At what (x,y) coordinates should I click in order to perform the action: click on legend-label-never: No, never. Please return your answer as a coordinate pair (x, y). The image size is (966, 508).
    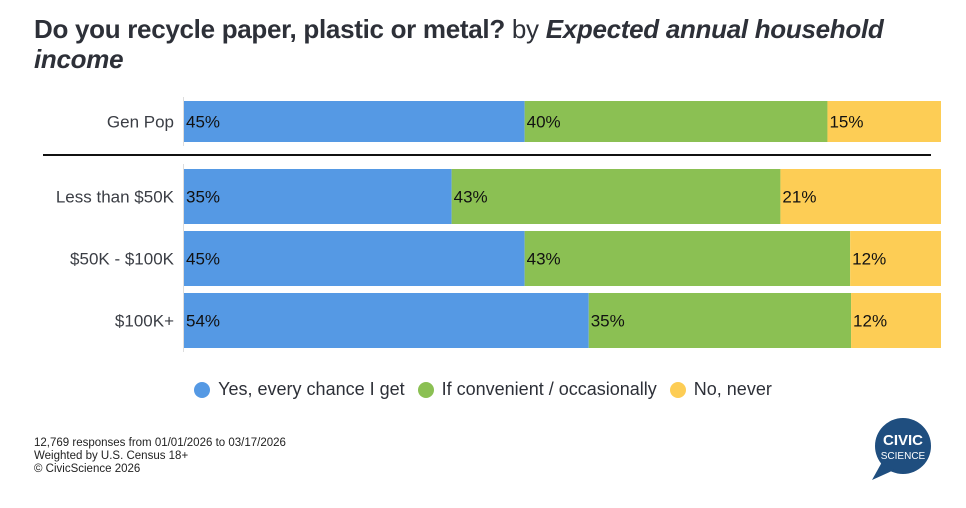
    Looking at the image, I should click on (732, 389).